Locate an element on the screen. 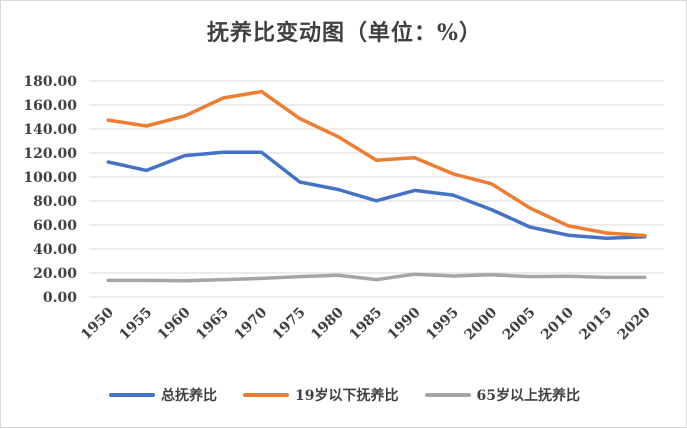 The height and width of the screenshot is (429, 687). x-tick-label: 1995 is located at coordinates (442, 324).